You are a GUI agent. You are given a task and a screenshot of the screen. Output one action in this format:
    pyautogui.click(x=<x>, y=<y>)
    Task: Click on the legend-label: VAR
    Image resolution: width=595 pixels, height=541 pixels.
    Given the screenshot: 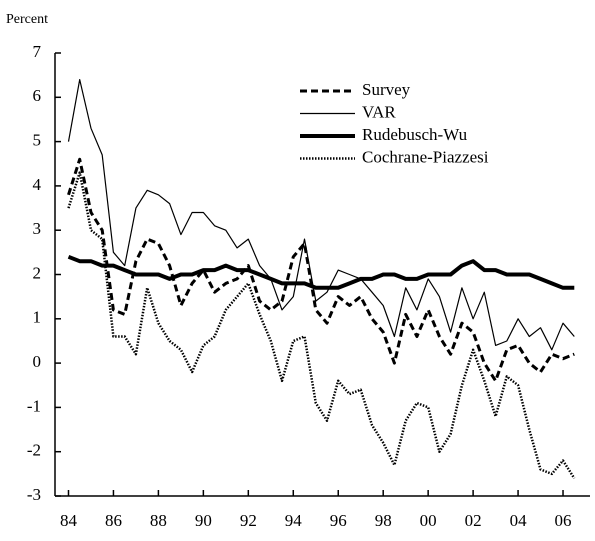 What is the action you would take?
    pyautogui.click(x=379, y=111)
    